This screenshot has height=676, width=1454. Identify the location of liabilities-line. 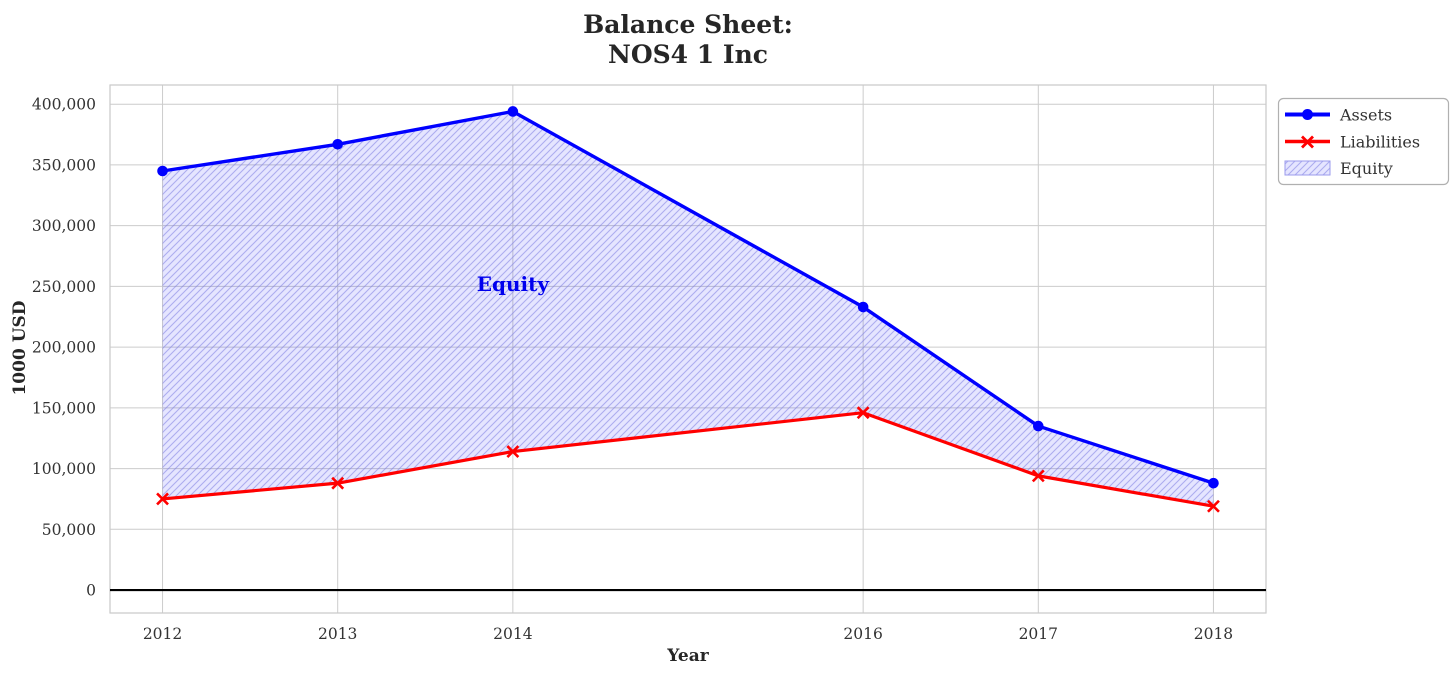
(688, 459).